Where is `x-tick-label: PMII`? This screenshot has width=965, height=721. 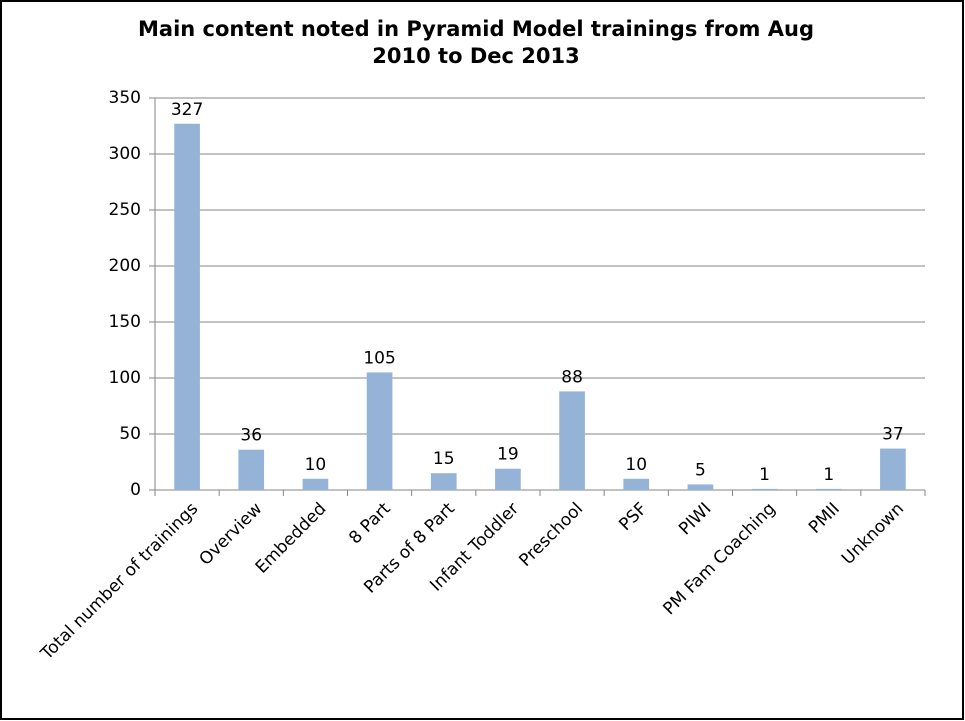 x-tick-label: PMII is located at coordinates (824, 518).